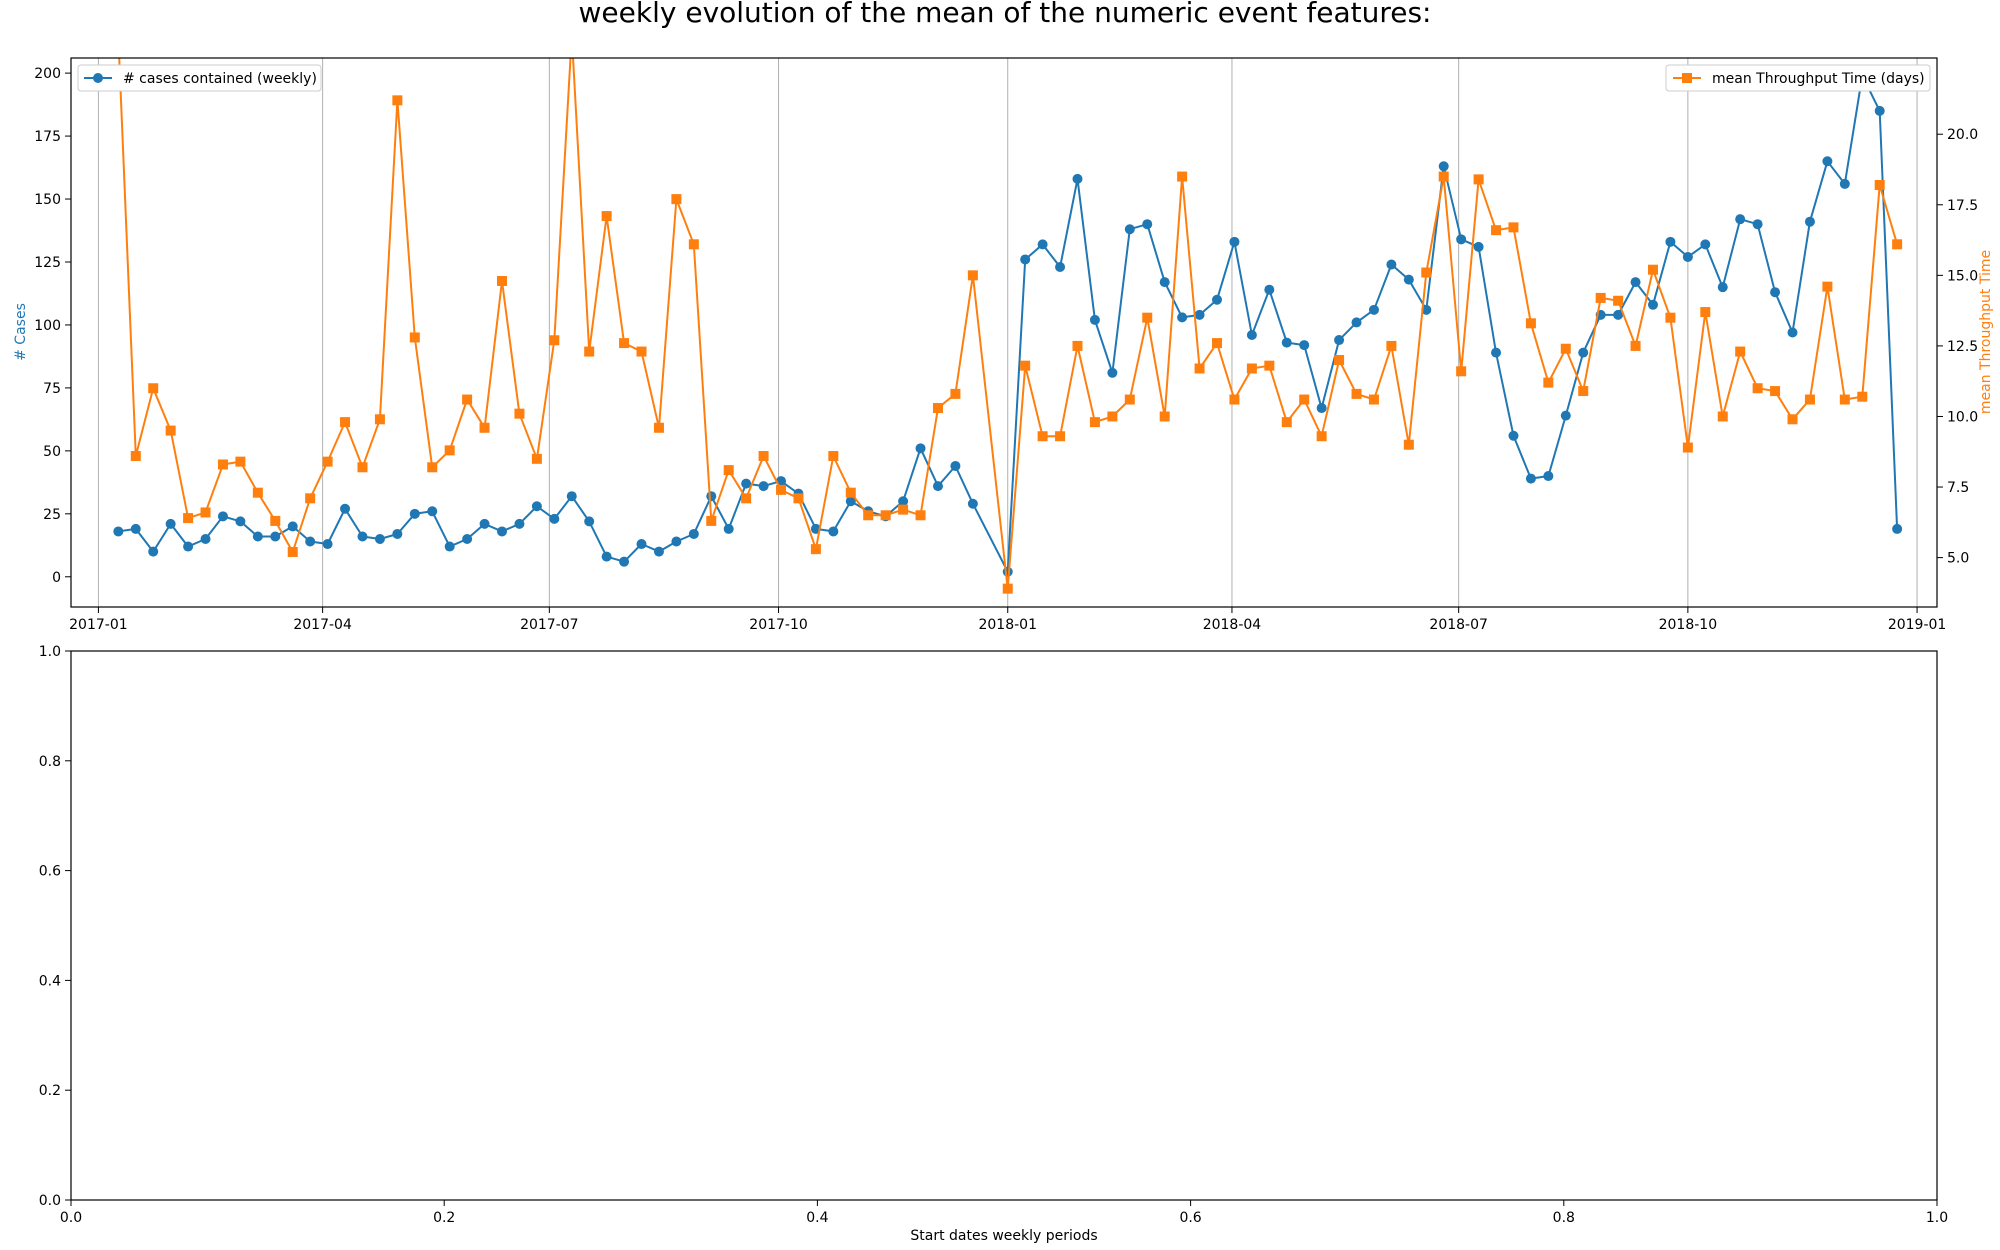  Describe the element at coordinates (1818, 79) in the screenshot. I see `legend-right-label: mean Throughput Time (days)` at that location.